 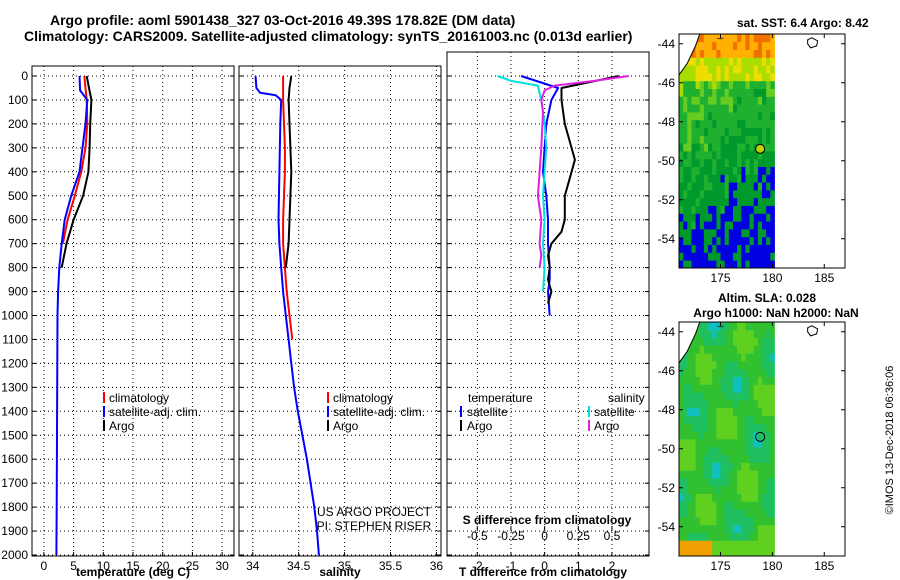 I want to click on x-tick-label: 0, so click(x=544, y=566).